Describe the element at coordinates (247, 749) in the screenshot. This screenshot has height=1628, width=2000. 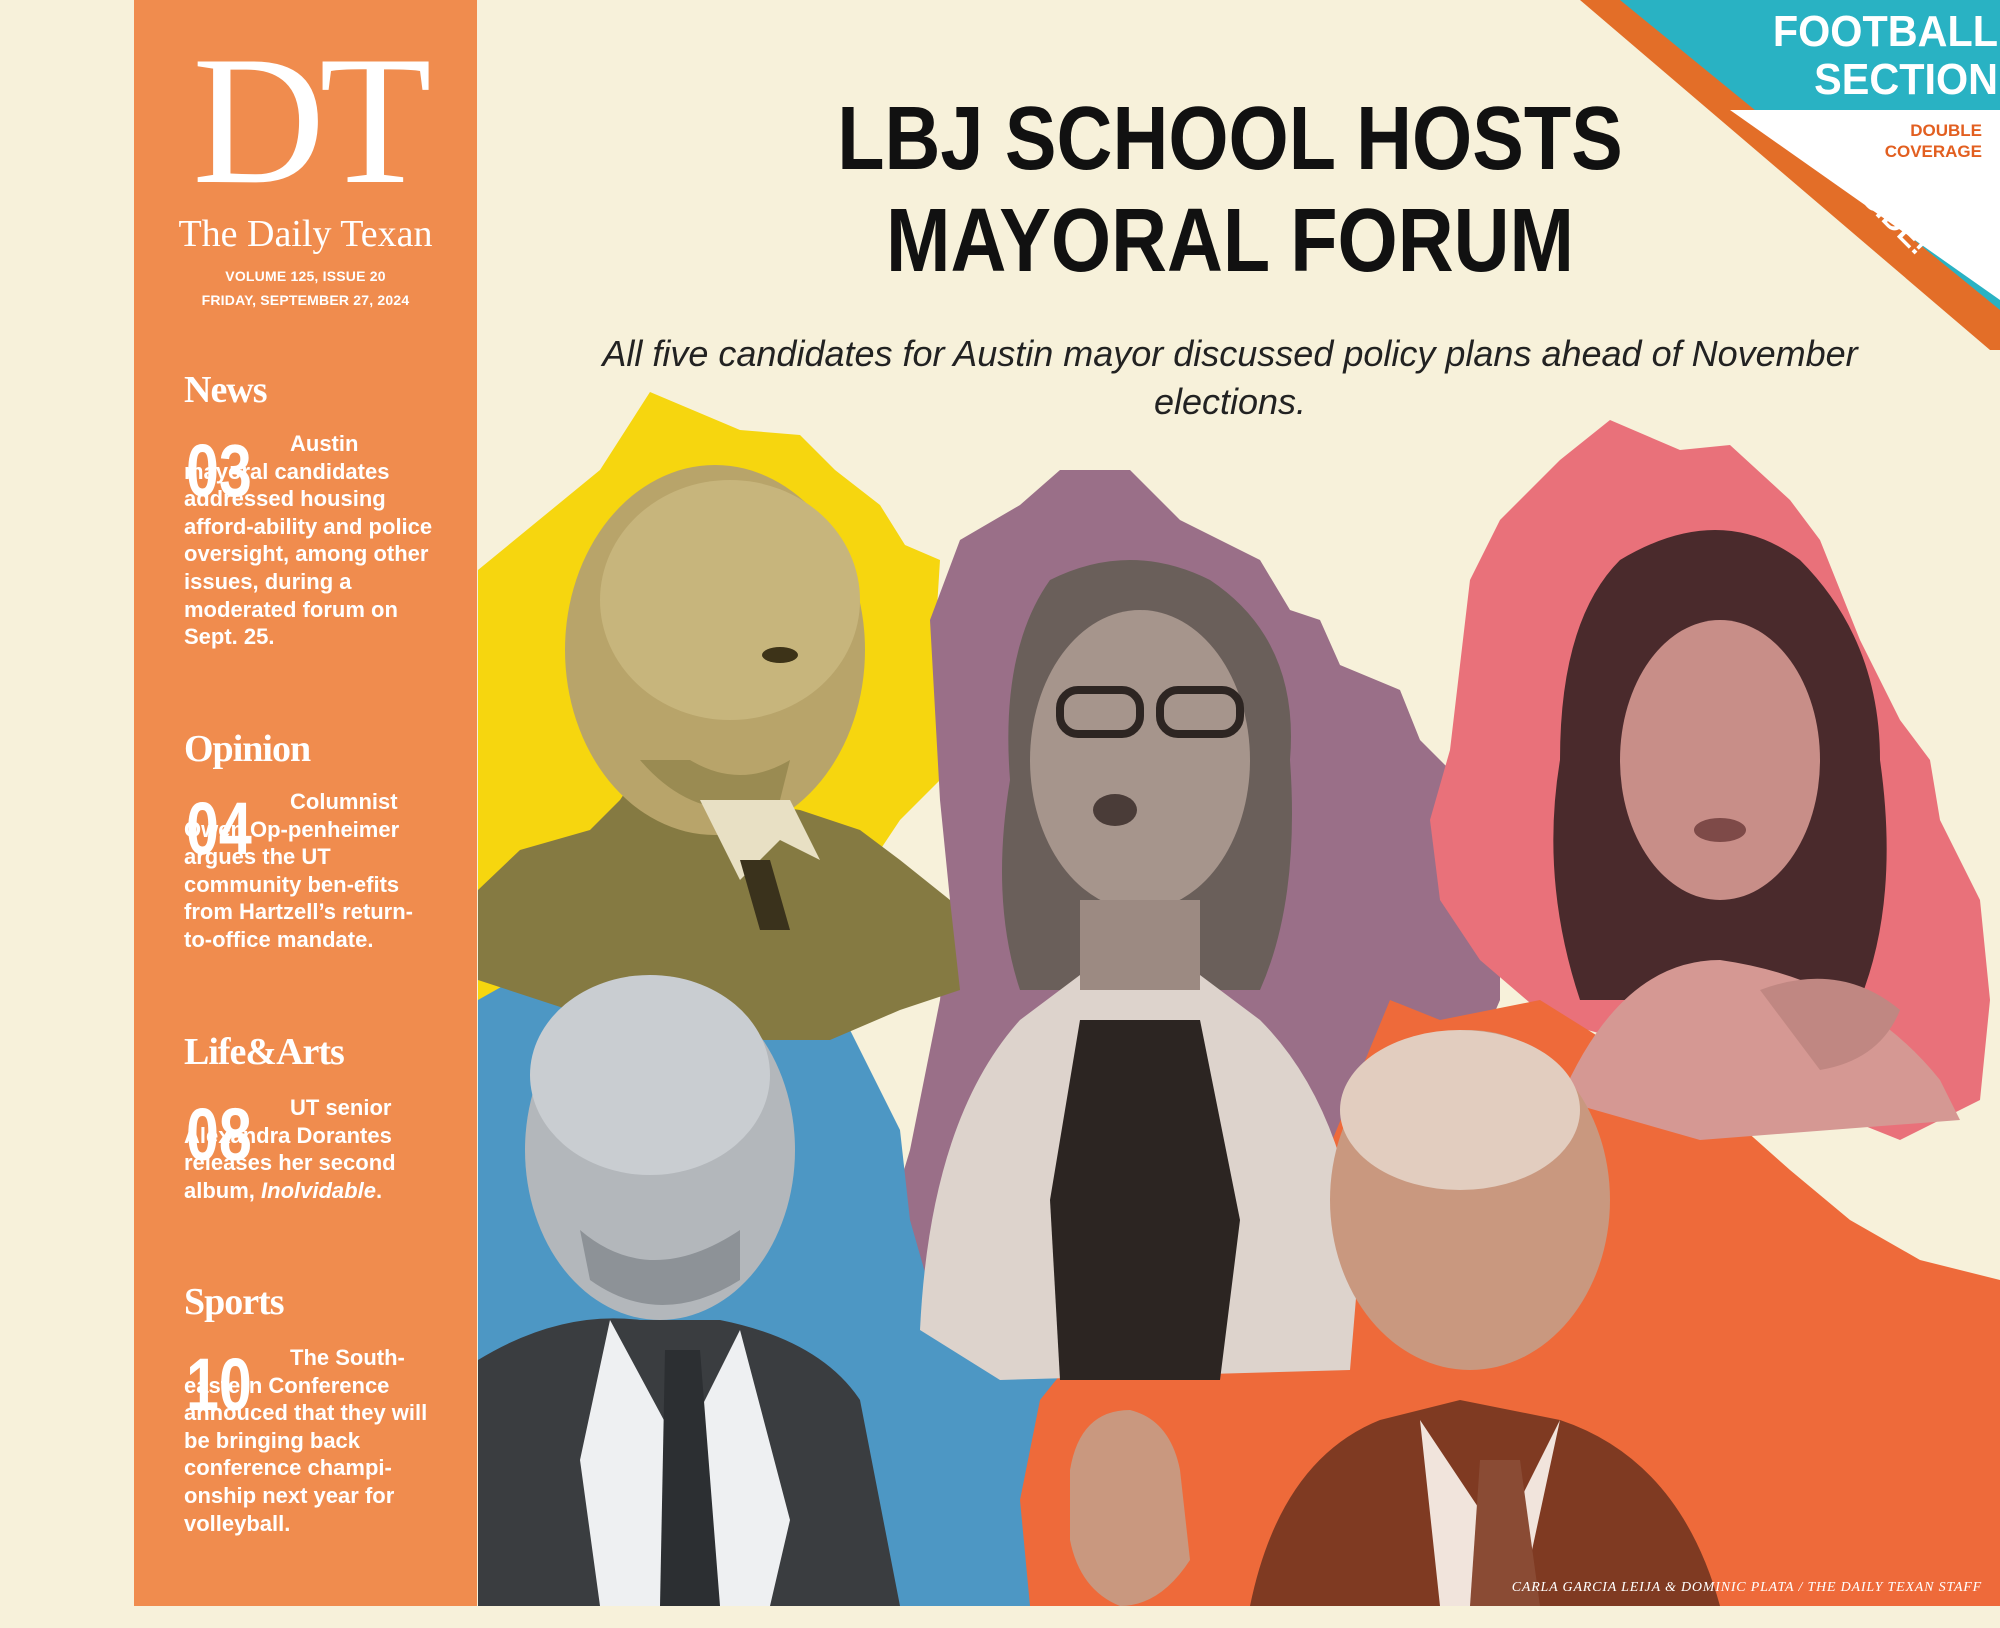
I see `section-heading-opinion: Opinion` at that location.